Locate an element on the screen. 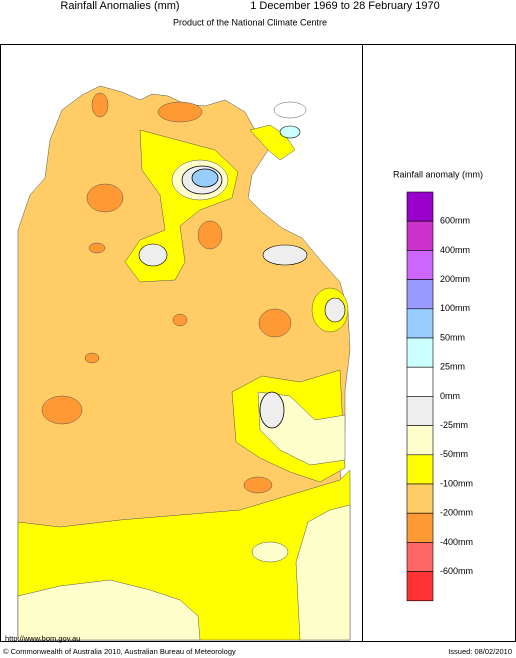 The image size is (516, 658). legend-label: 200mm is located at coordinates (455, 279).